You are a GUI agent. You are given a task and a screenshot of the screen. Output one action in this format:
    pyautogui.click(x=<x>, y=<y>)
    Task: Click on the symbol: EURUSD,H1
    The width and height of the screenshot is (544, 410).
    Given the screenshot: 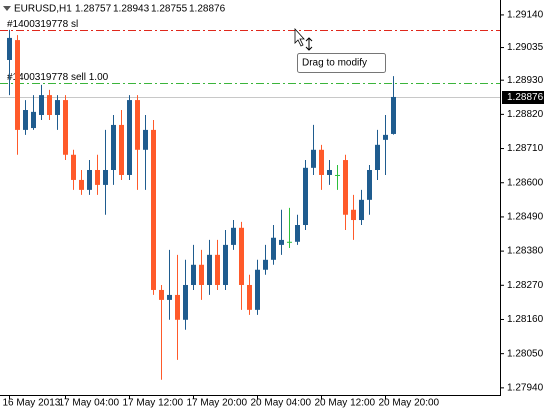 What is the action you would take?
    pyautogui.click(x=43, y=9)
    